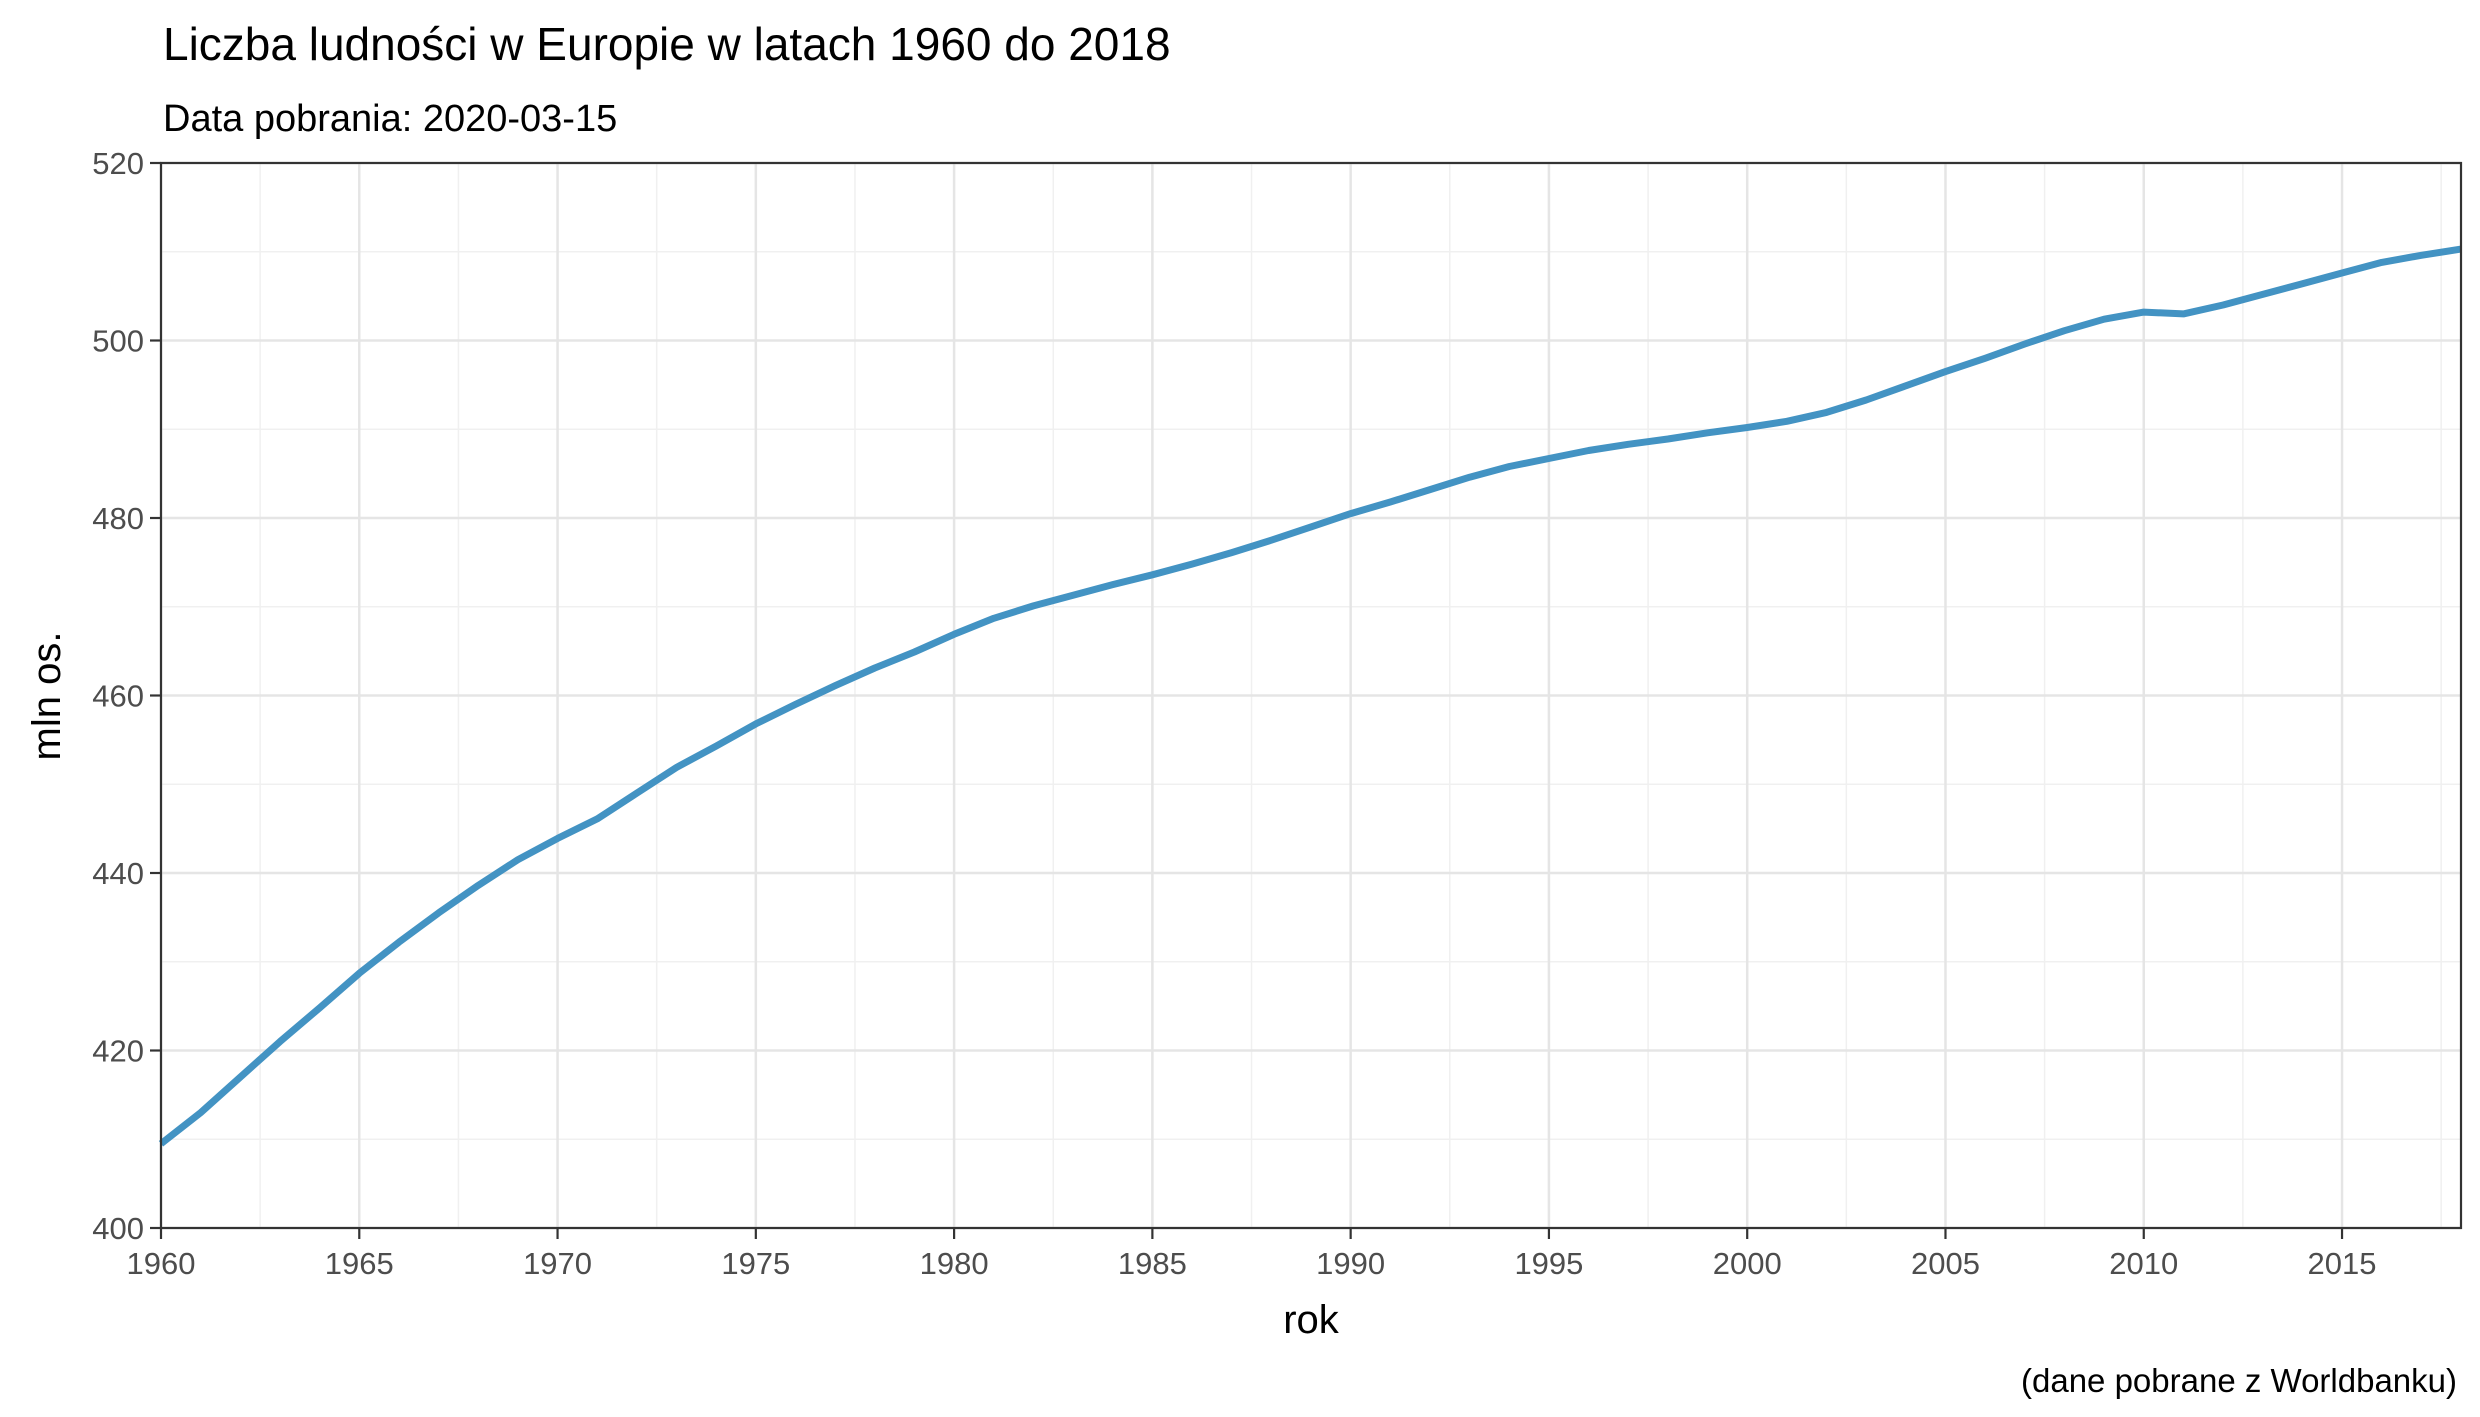  What do you see at coordinates (1747, 1263) in the screenshot?
I see `x-tick-label: 2000` at bounding box center [1747, 1263].